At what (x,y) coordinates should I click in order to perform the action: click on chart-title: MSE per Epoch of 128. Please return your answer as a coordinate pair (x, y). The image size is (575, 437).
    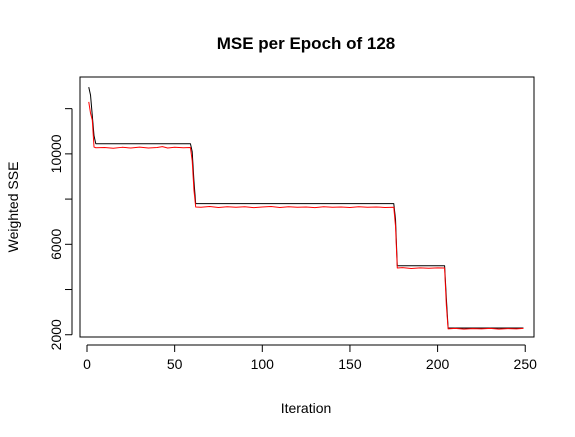
    Looking at the image, I should click on (306, 43).